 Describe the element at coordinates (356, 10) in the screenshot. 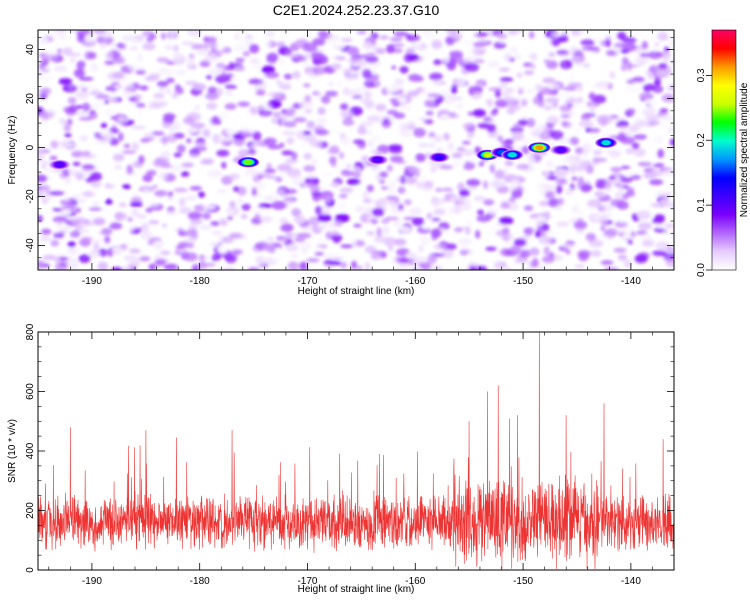

I see `figure-title: C2E1.2024.252.23.37.G10` at that location.